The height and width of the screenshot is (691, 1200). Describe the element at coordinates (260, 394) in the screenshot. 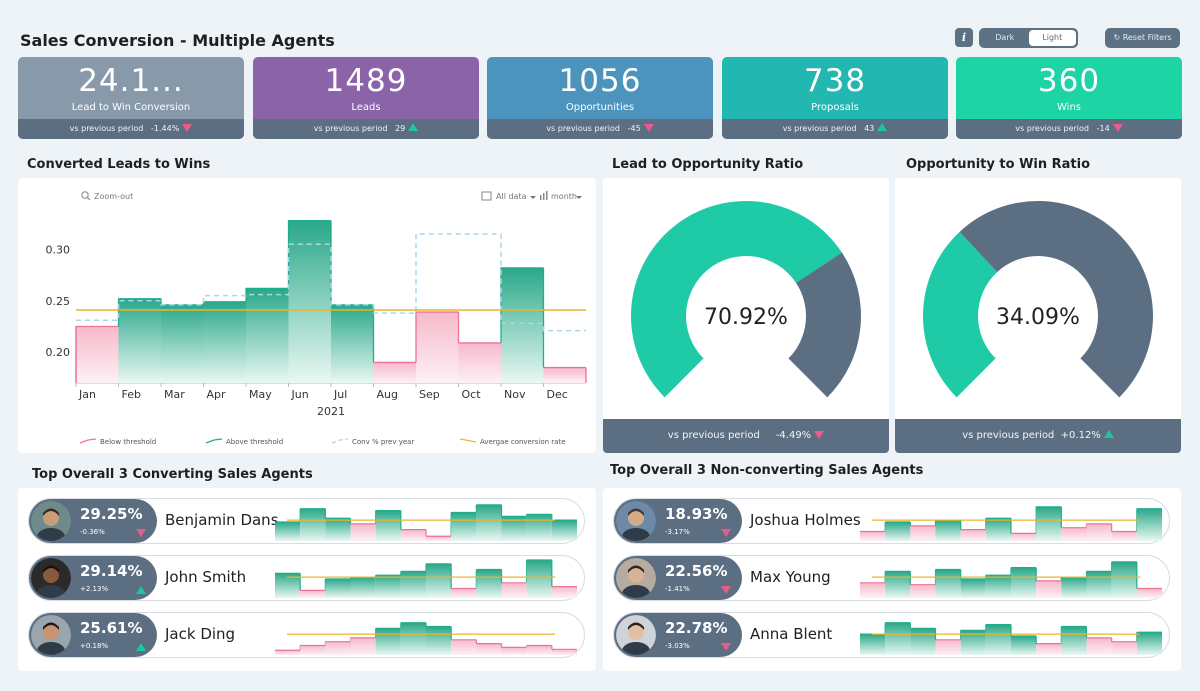

I see `x-tick-label: May` at that location.